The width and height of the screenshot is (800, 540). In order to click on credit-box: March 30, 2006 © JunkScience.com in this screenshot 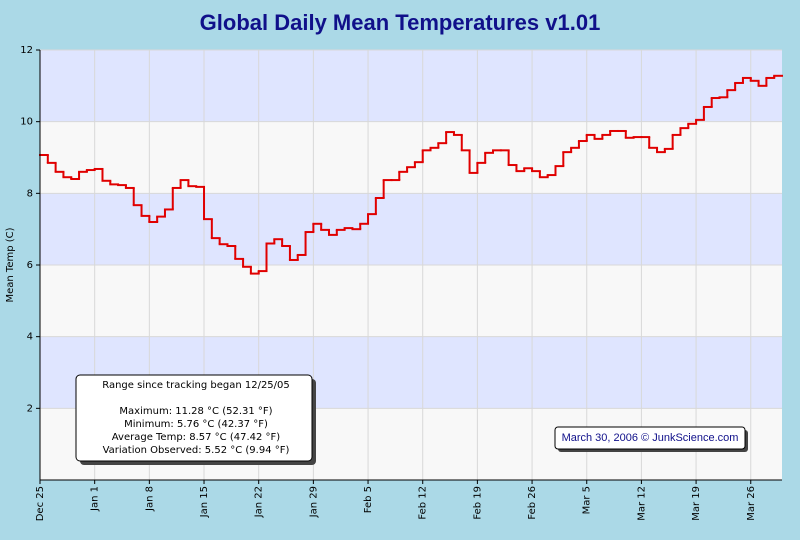, I will do `click(651, 439)`.